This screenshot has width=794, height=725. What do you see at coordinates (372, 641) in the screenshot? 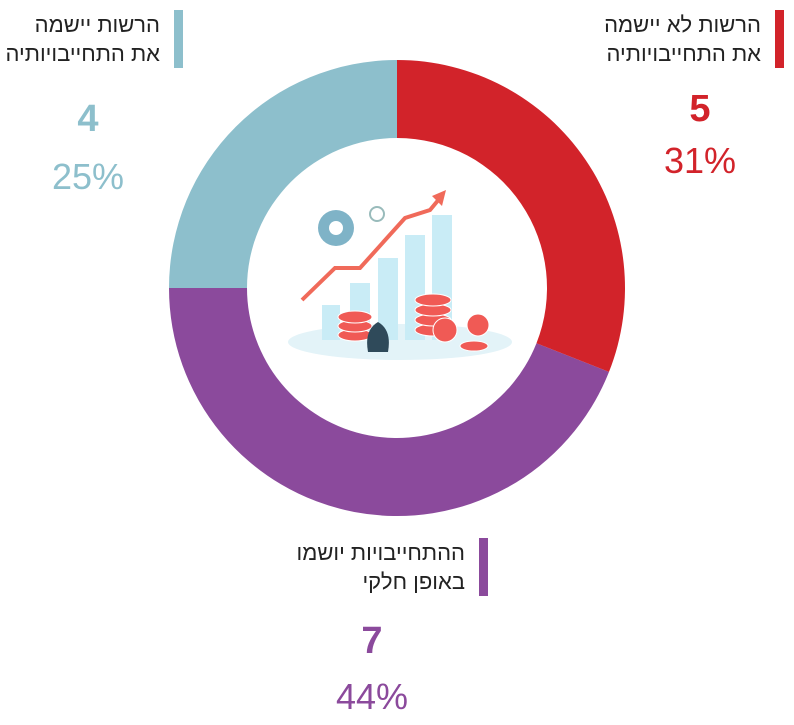
I see `count-label: 7` at bounding box center [372, 641].